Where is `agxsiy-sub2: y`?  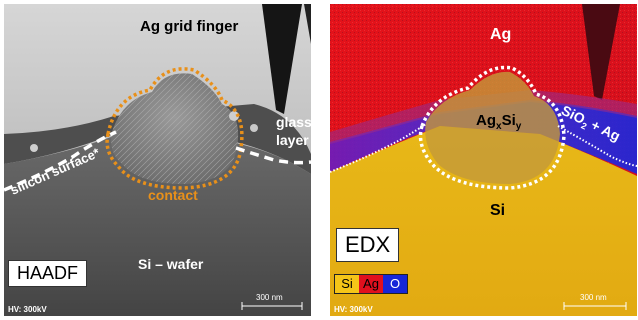
agxsiy-sub2: y is located at coordinates (518, 126).